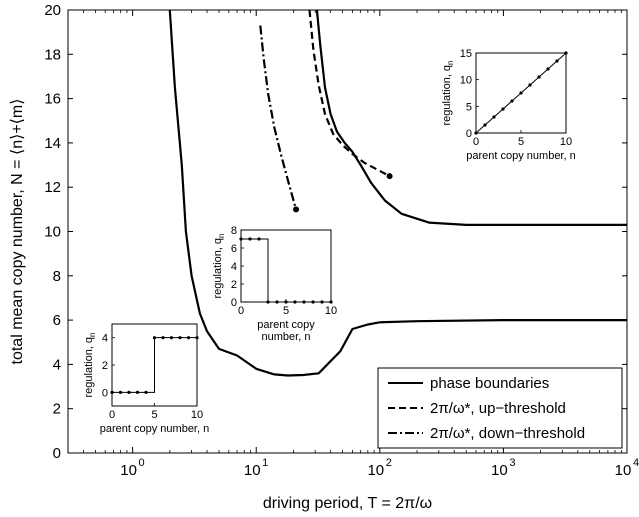 The height and width of the screenshot is (517, 639). I want to click on inset-y-tick-label: 10, so click(466, 81).